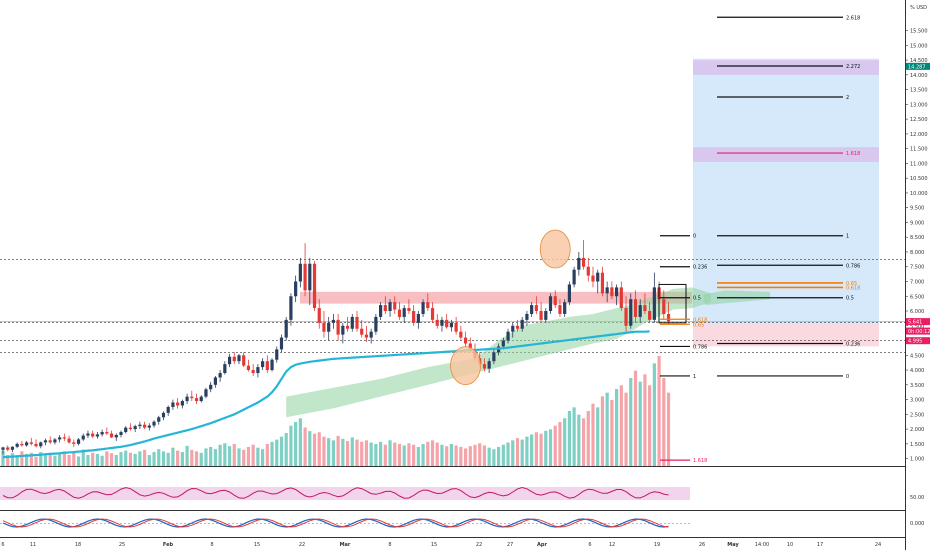  What do you see at coordinates (917, 460) in the screenshot?
I see `price-tick-label: 1.000` at bounding box center [917, 460].